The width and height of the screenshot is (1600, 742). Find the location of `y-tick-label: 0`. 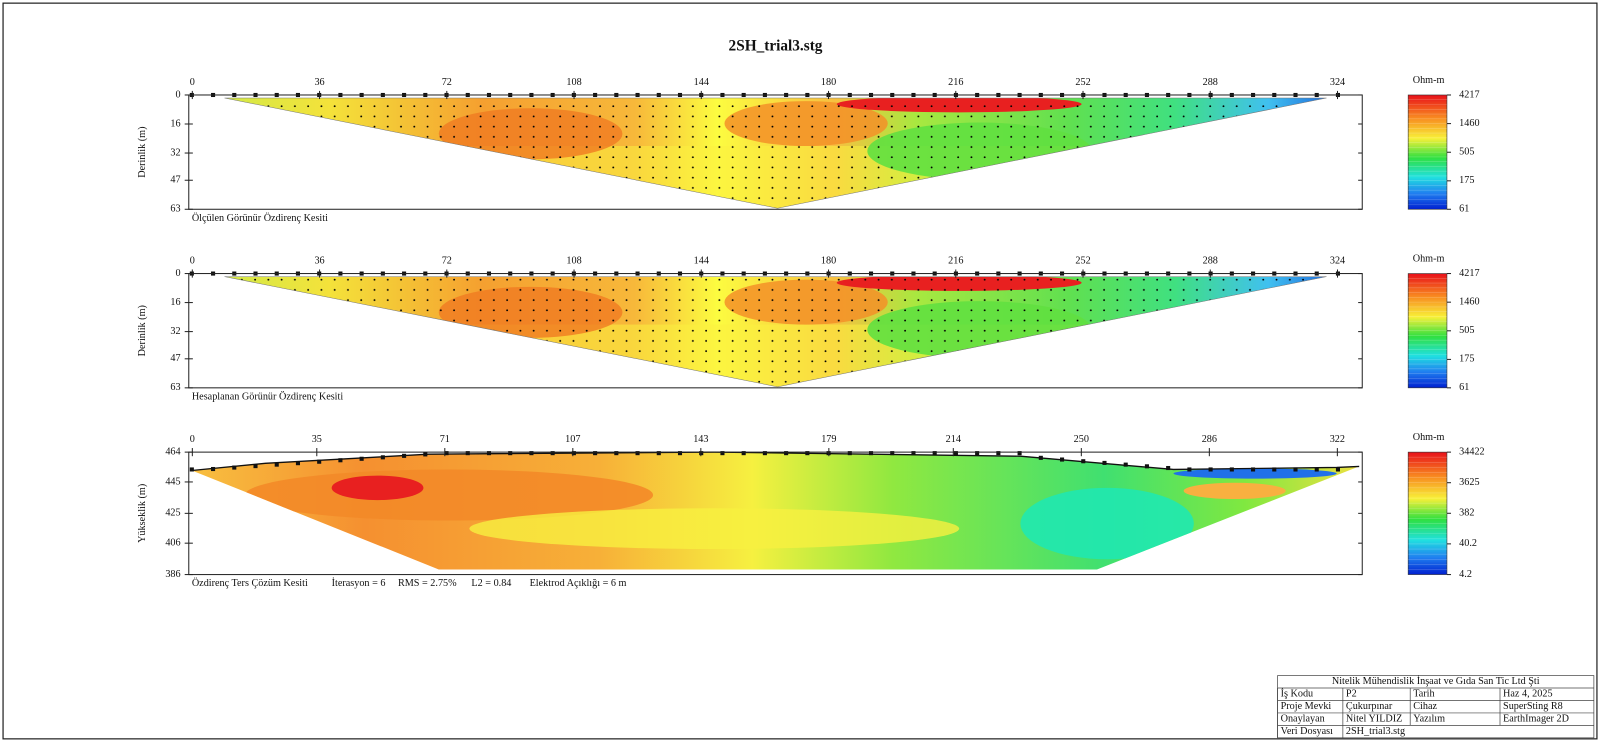

y-tick-label: 0 is located at coordinates (178, 273).